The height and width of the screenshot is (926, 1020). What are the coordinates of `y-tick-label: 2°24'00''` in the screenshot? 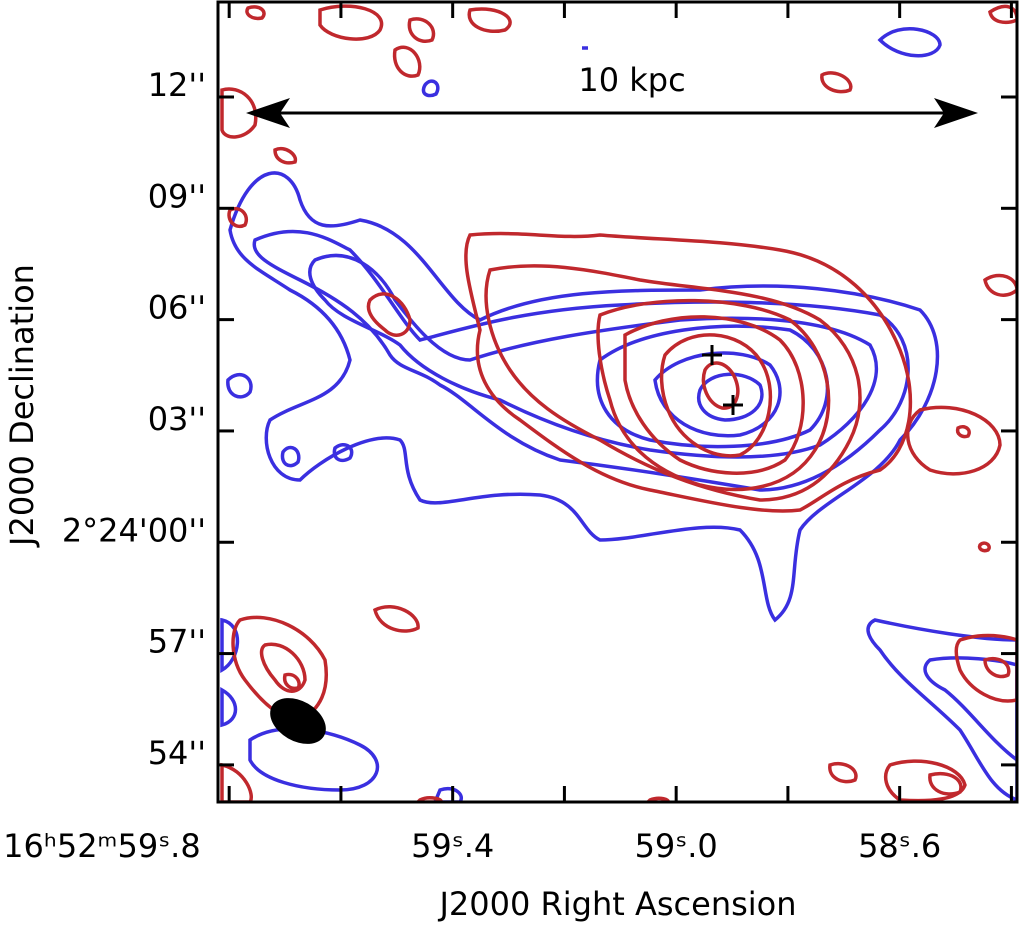 It's located at (134, 530).